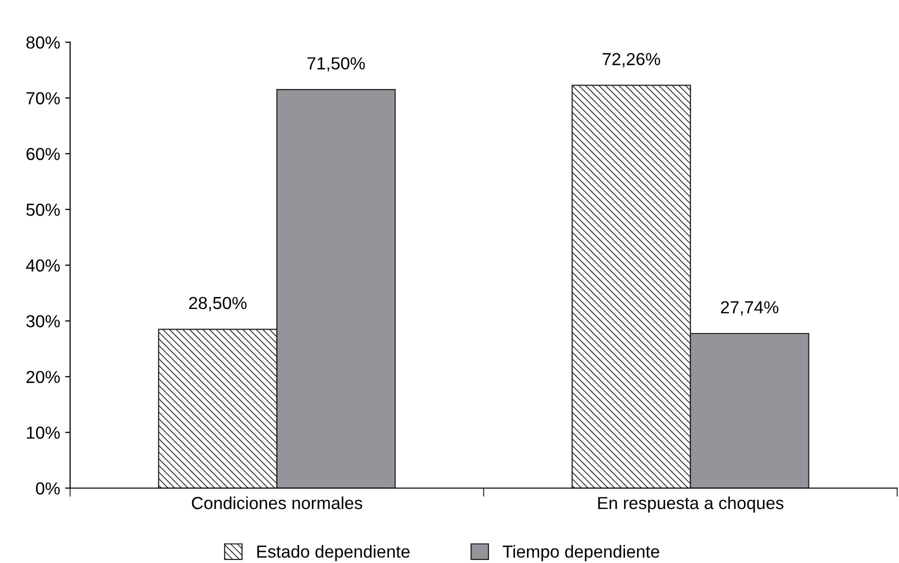 The image size is (899, 563). What do you see at coordinates (749, 308) in the screenshot?
I see `data-label: 27,74%` at bounding box center [749, 308].